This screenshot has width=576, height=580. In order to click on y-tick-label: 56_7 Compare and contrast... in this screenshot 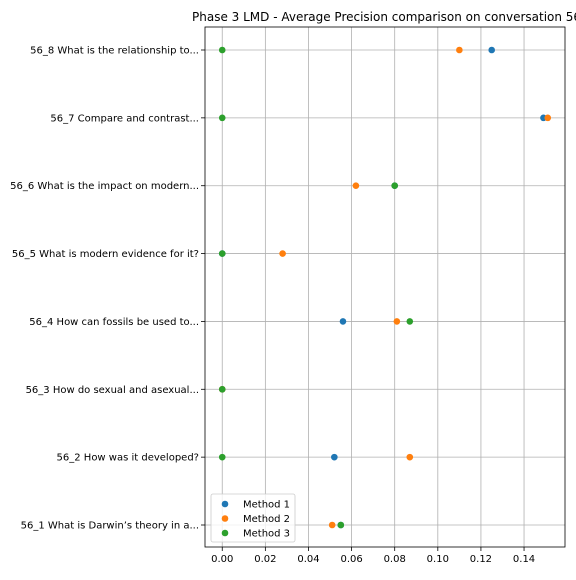, I will do `click(124, 118)`.